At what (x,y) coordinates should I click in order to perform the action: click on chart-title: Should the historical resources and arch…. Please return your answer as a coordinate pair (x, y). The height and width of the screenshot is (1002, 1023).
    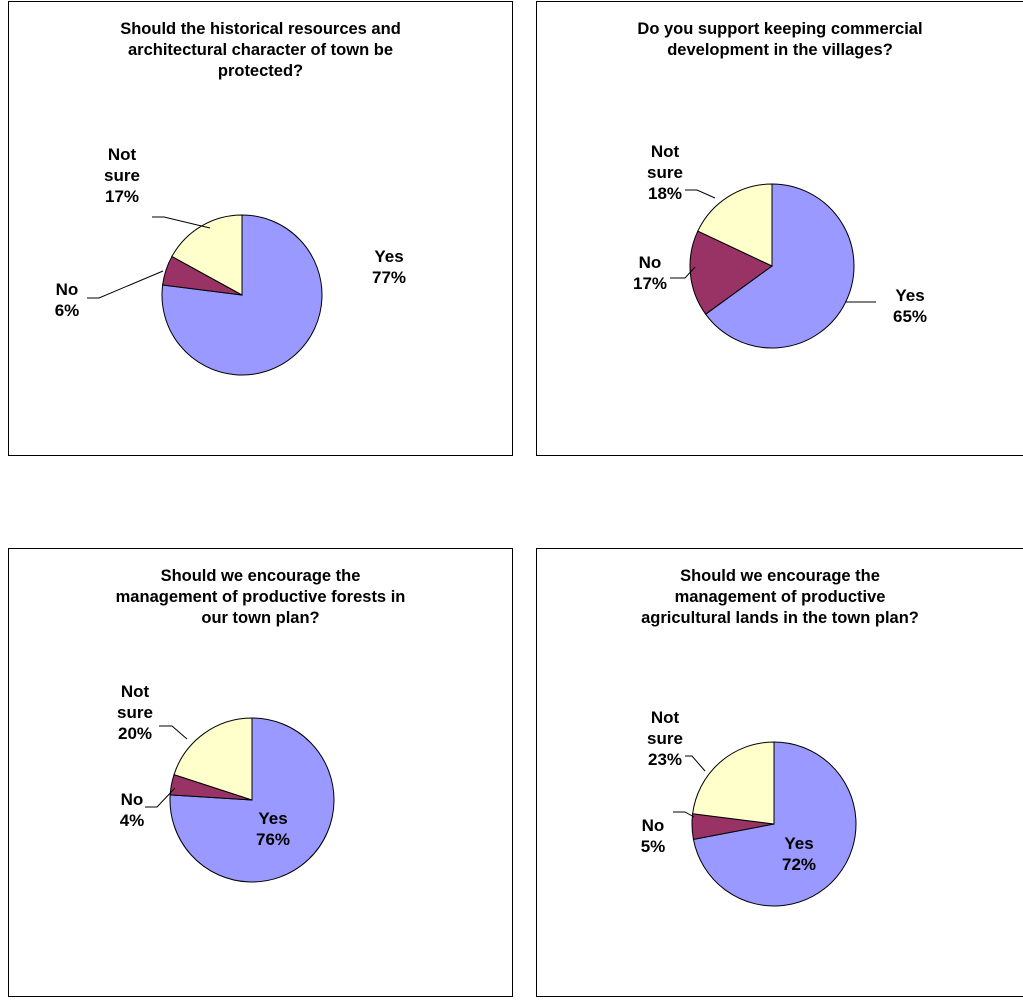
    Looking at the image, I should click on (260, 50).